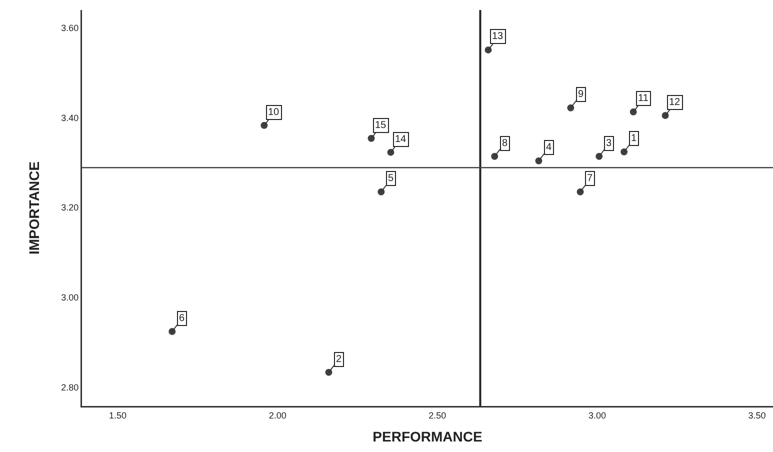 Image resolution: width=773 pixels, height=452 pixels. Describe the element at coordinates (70, 297) in the screenshot. I see `y-tick-label: 3.00` at that location.